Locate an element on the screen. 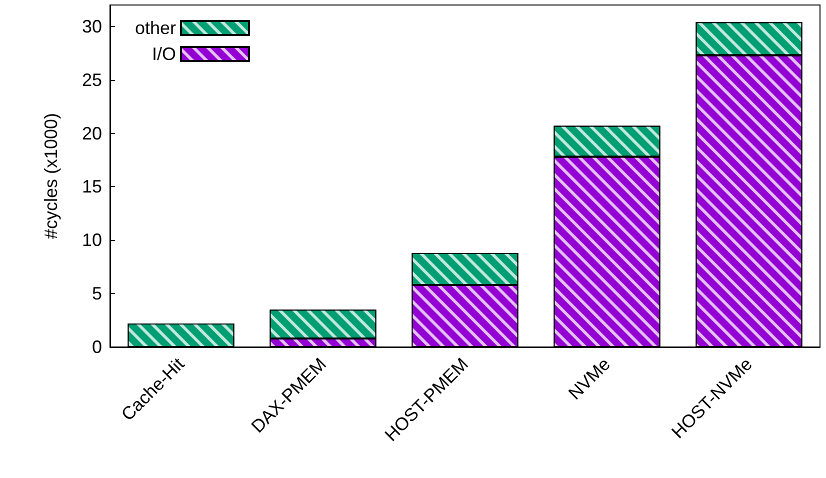 Image resolution: width=826 pixels, height=478 pixels. y-tick-label: 20 is located at coordinates (92, 133).